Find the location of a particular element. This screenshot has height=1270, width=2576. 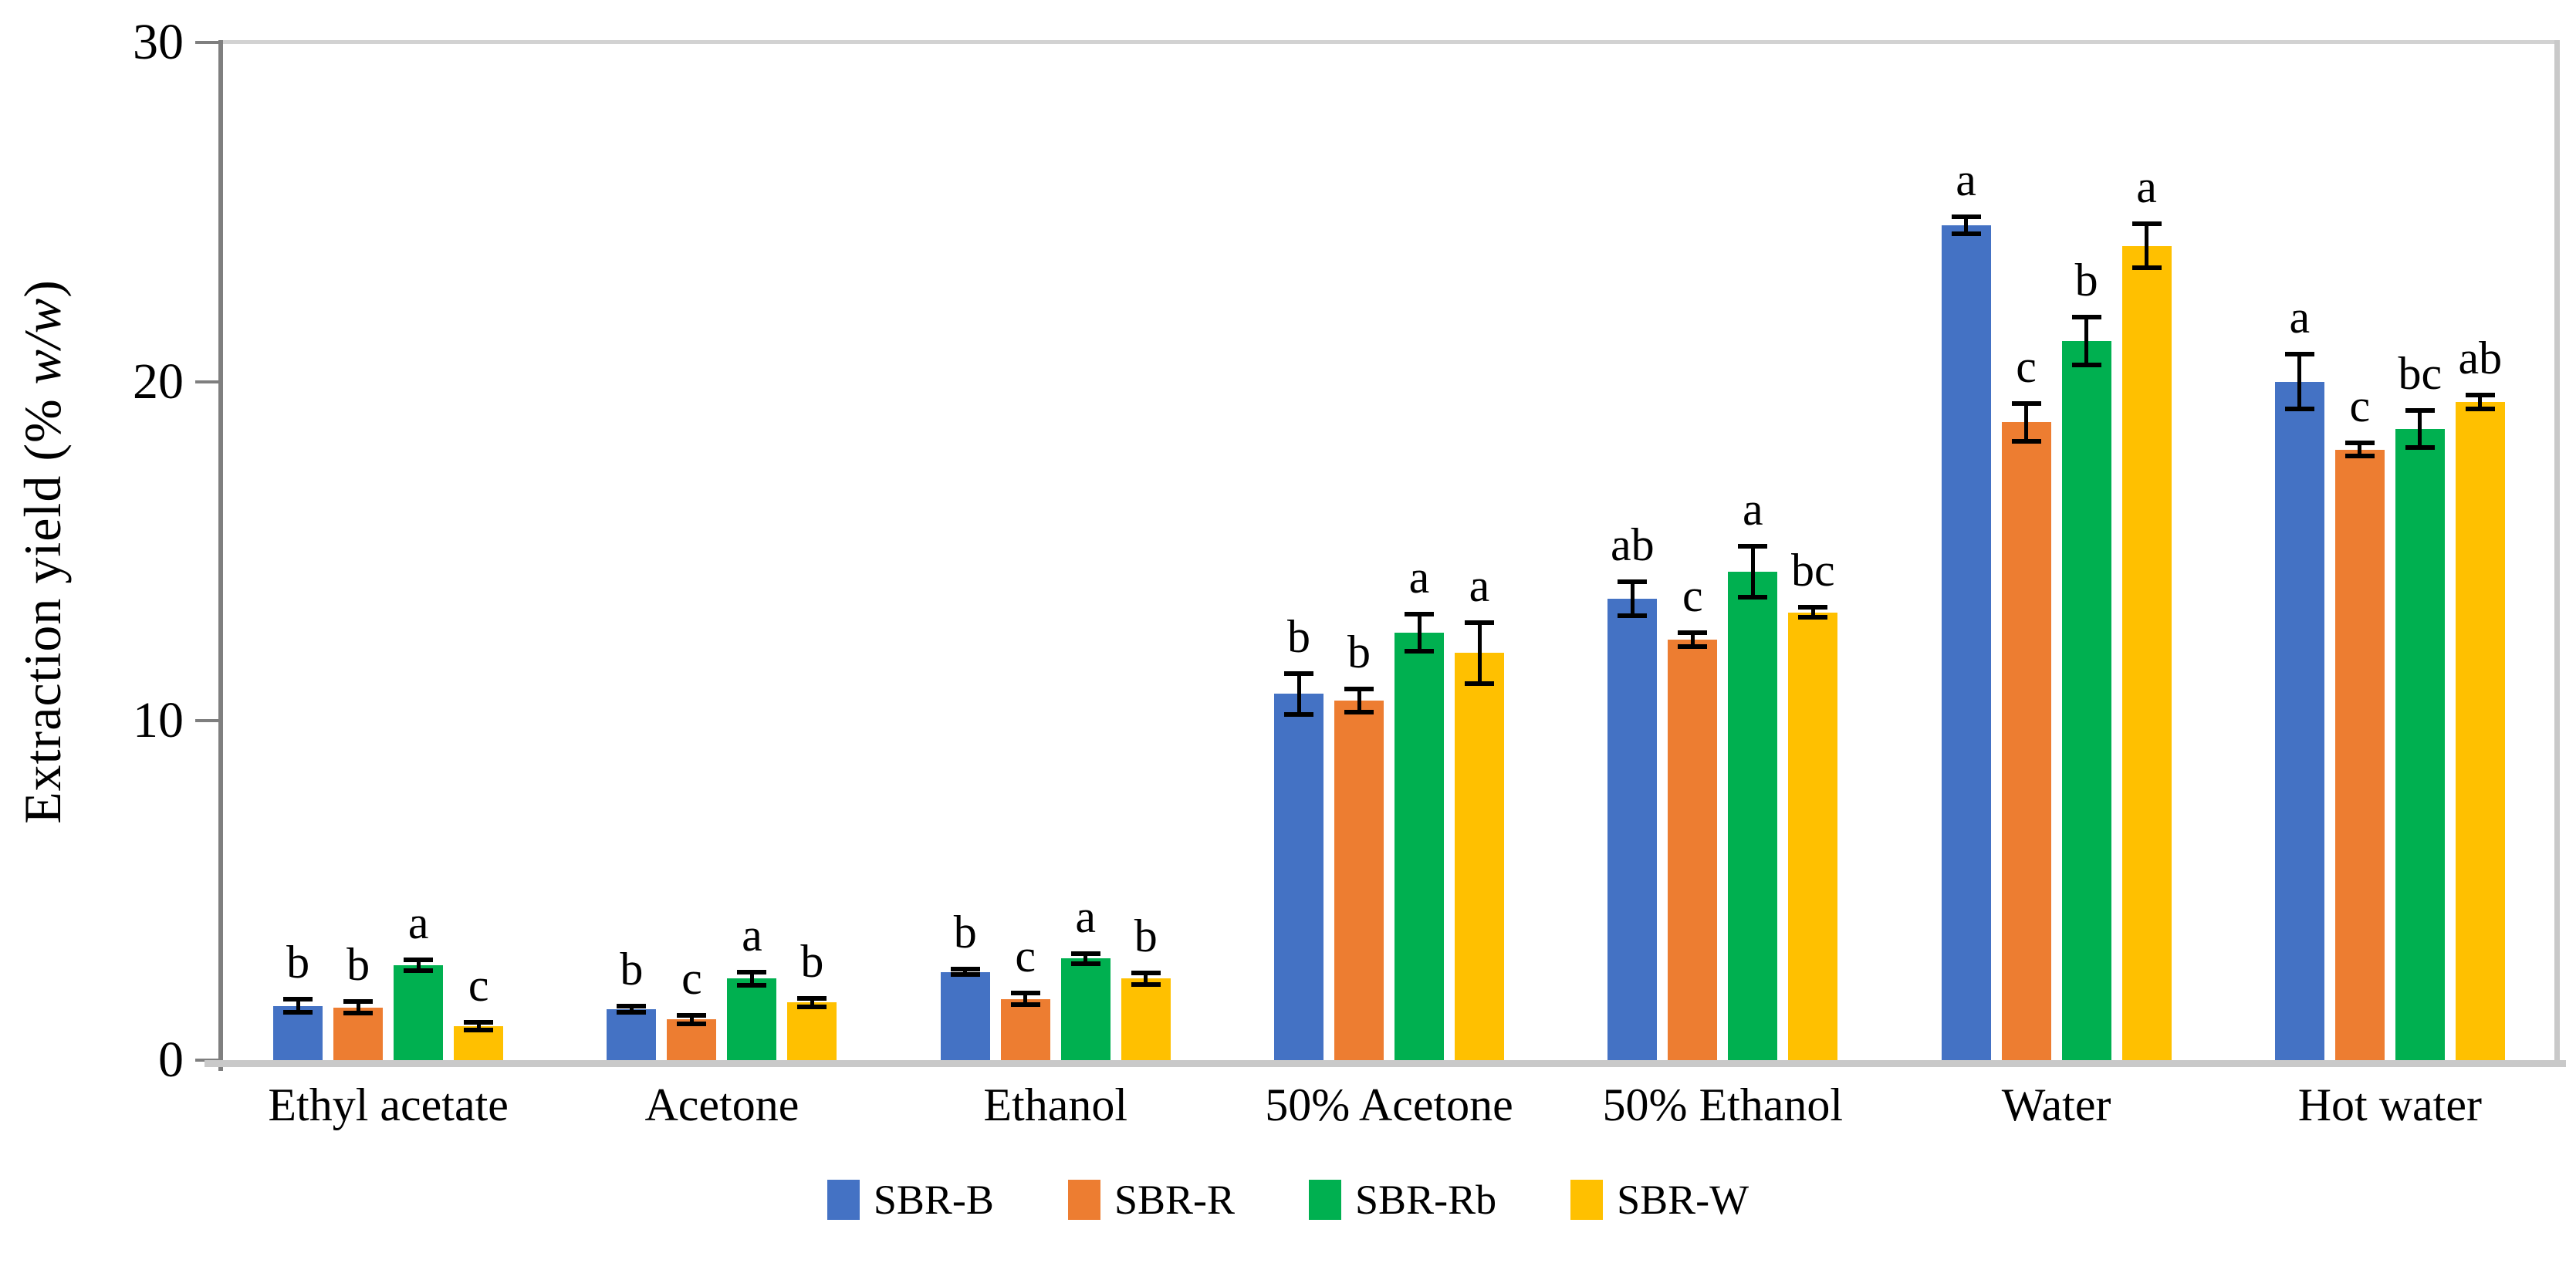

bar-SBR-Rb-Water is located at coordinates (2086, 700).